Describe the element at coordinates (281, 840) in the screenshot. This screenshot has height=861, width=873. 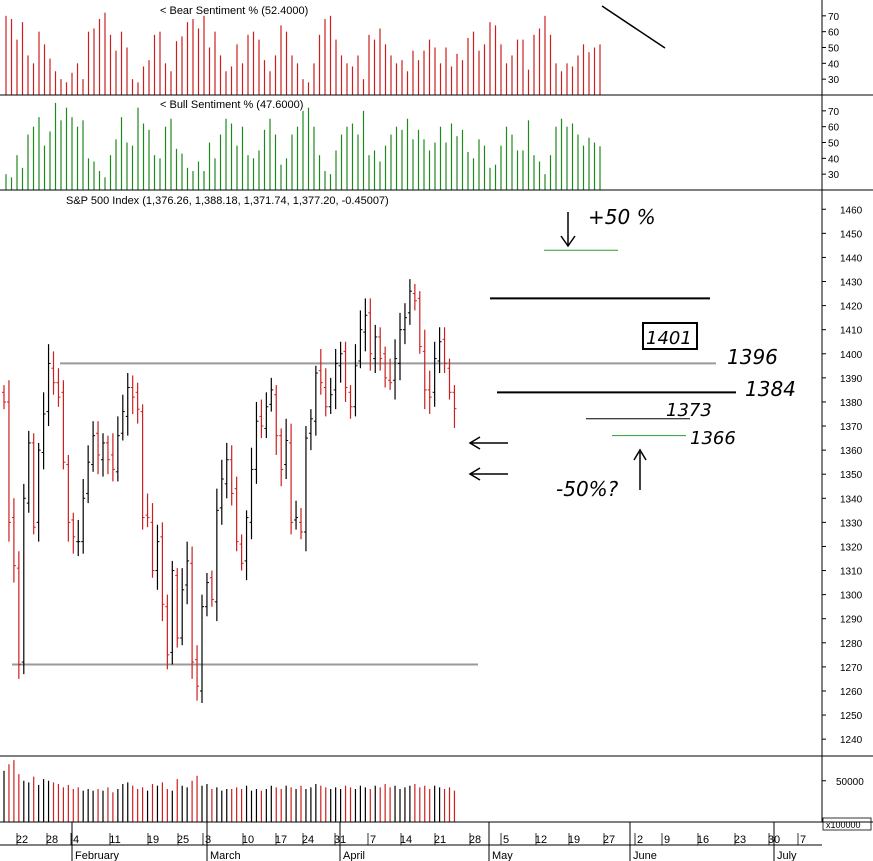
I see `day-label: 17` at that location.